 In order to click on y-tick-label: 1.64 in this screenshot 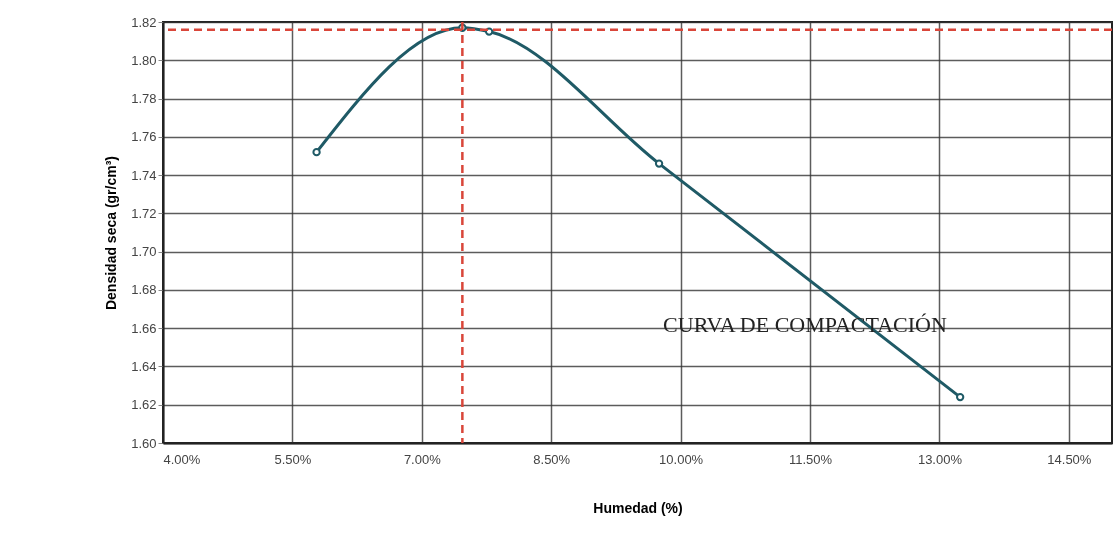, I will do `click(144, 366)`.